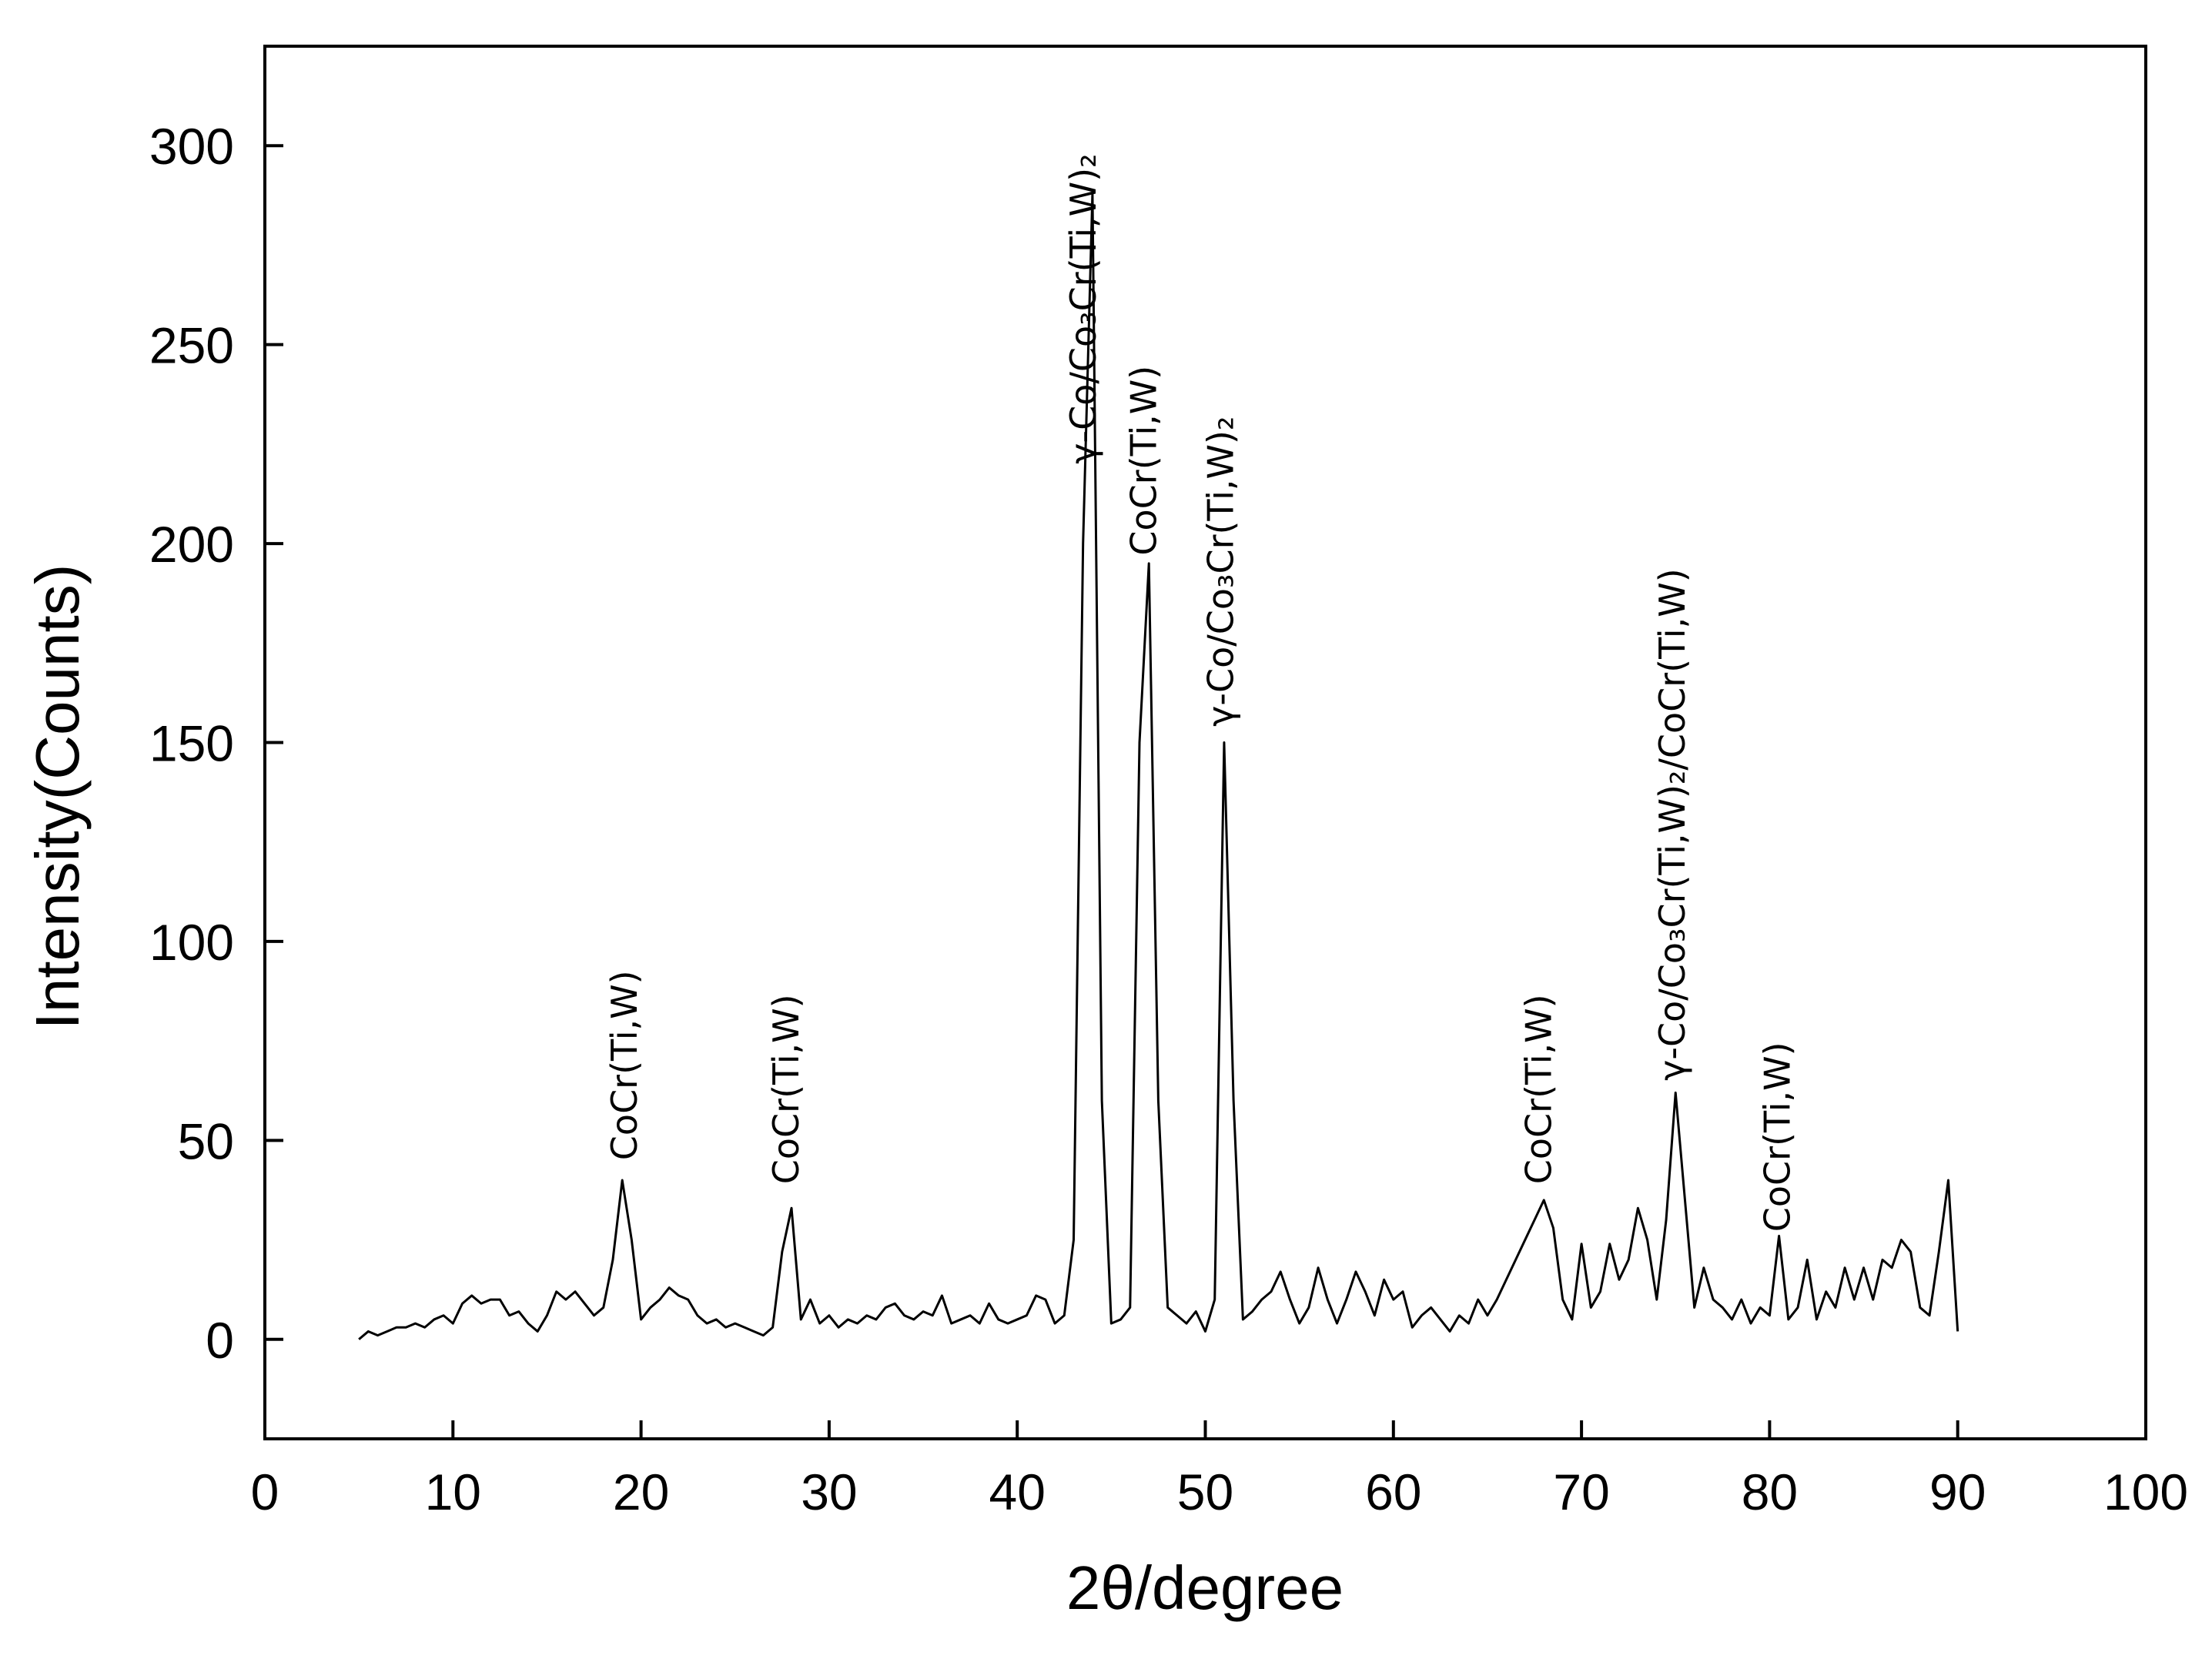 This screenshot has width=2212, height=1659. I want to click on y-tick-label: 50, so click(206, 1140).